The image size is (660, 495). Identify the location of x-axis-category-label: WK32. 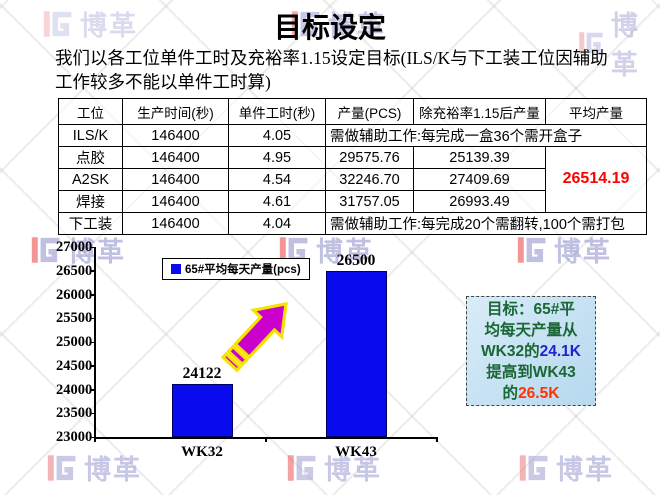
(202, 452).